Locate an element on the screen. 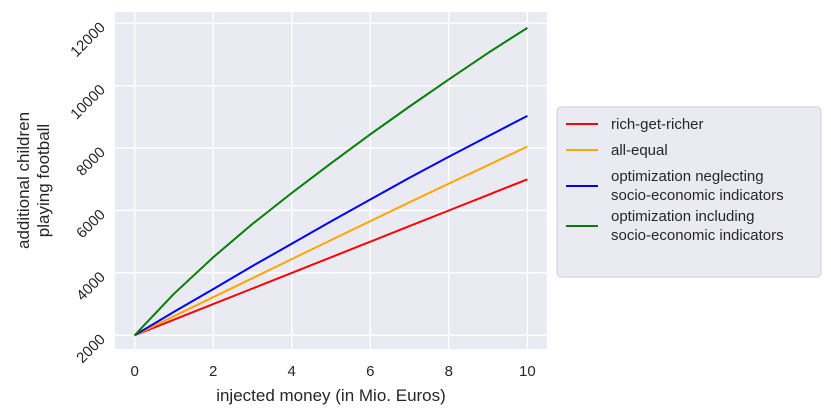 The image size is (831, 415). legend-entry-label: optimization neglecting is located at coordinates (687, 176).